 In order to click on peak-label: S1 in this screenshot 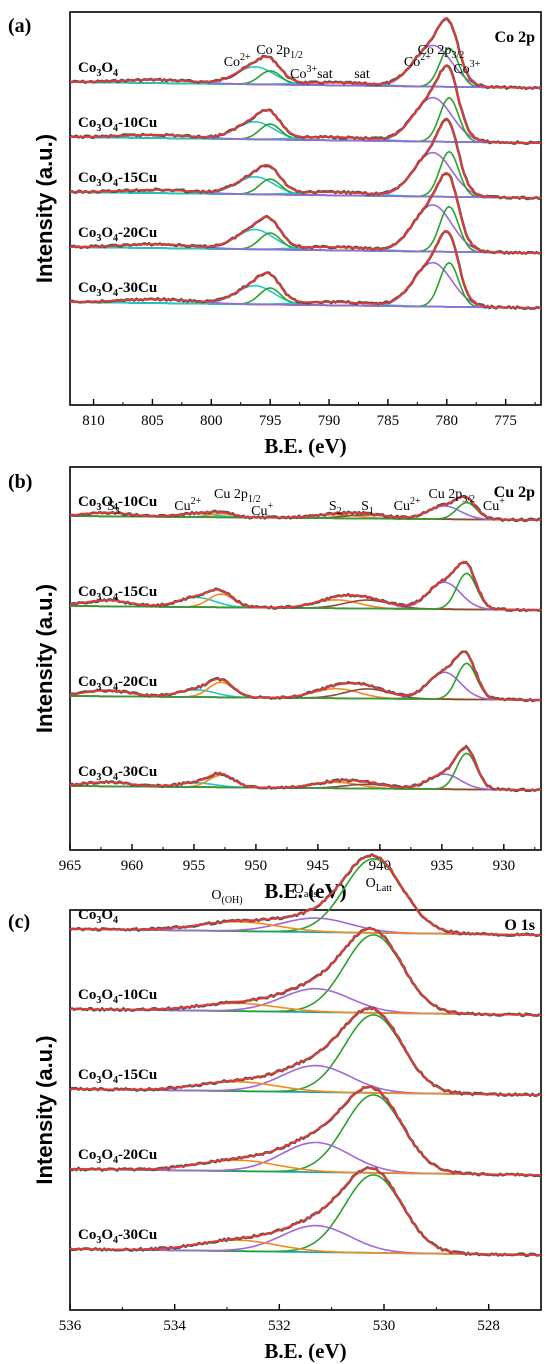, I will do `click(367, 508)`.